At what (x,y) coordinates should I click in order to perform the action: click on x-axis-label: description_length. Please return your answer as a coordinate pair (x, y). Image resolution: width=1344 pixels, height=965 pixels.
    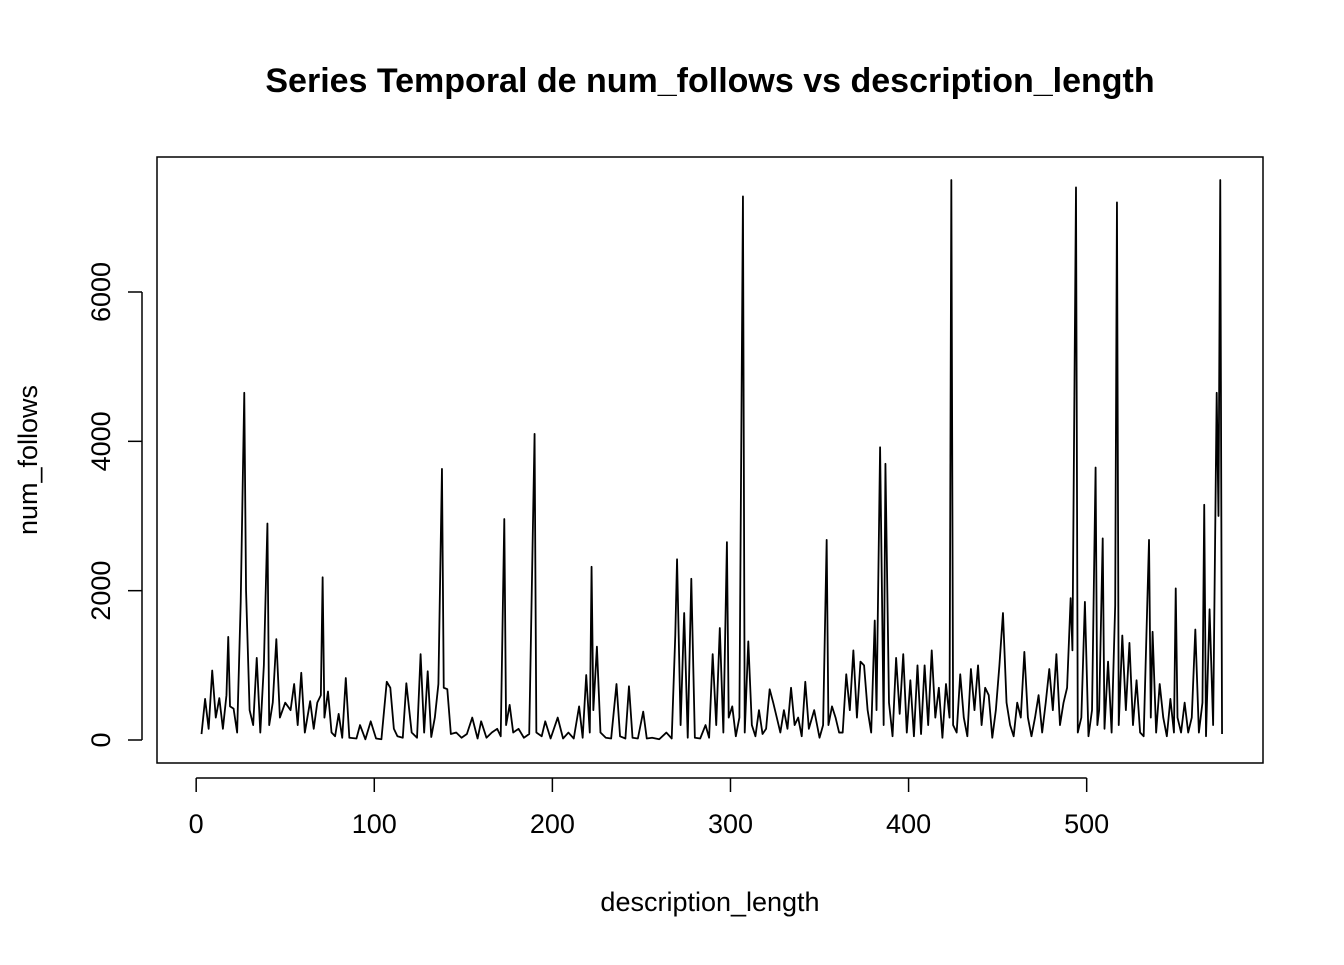
    Looking at the image, I should click on (709, 902).